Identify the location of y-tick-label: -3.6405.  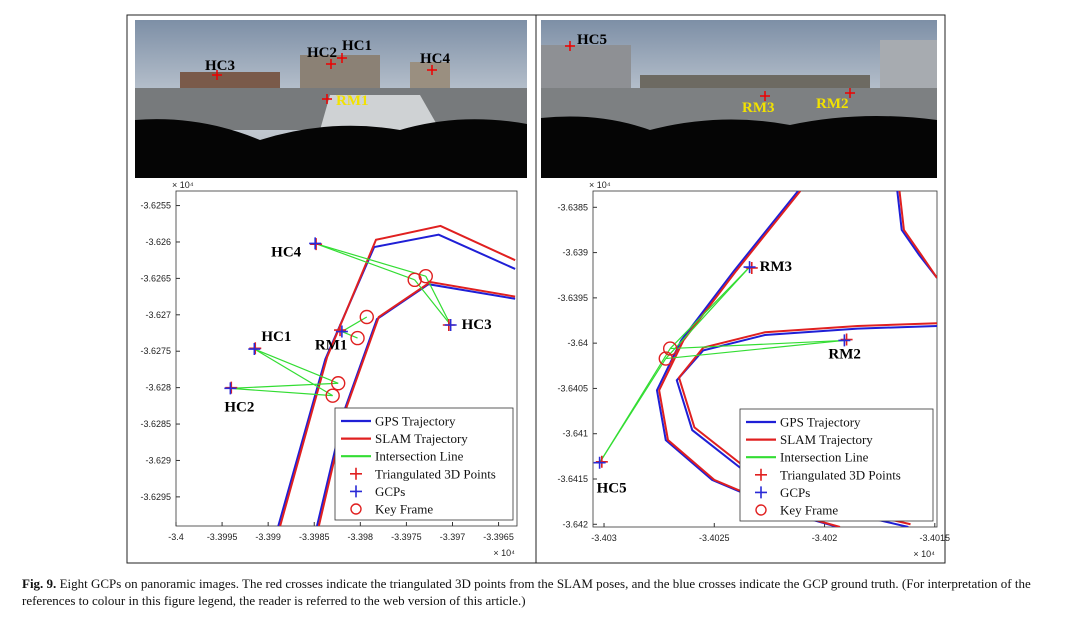
(572, 388).